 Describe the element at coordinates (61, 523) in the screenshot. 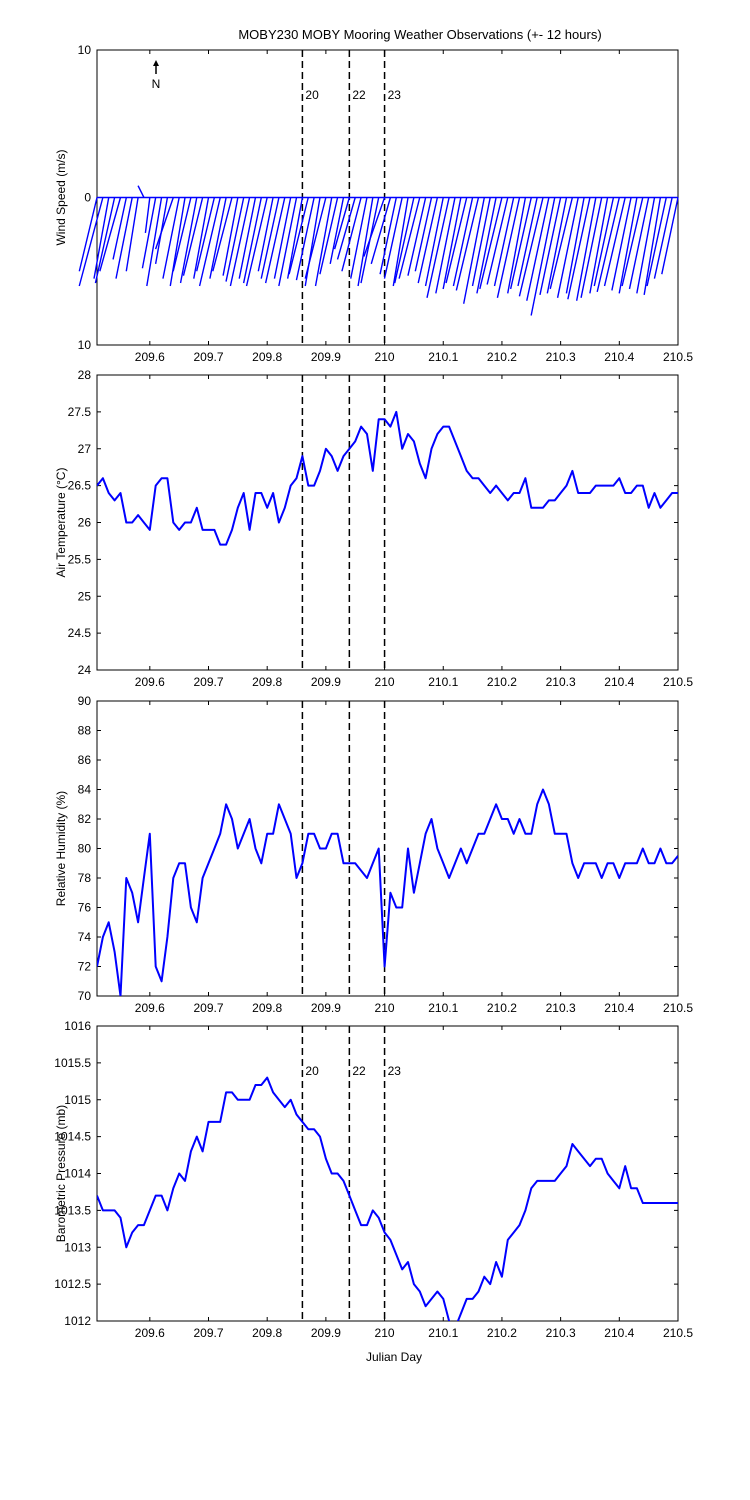

I see `y-axis-label: Air Temperature (°C)` at that location.